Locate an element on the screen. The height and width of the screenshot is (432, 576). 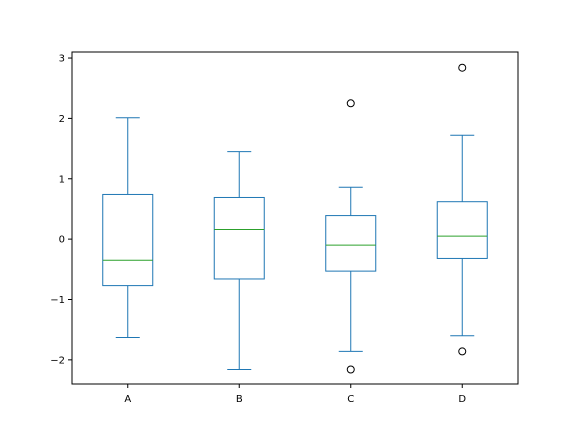
x-axis: A B C D is located at coordinates (295, 394).